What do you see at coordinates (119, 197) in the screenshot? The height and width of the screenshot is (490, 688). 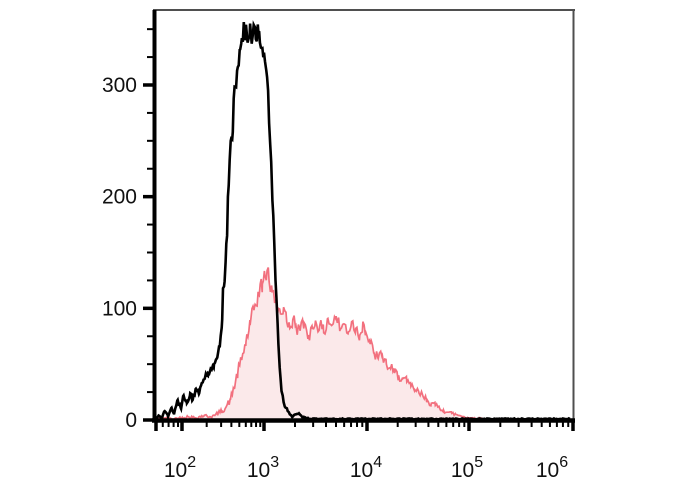 I see `y-tick-label-200: 200` at bounding box center [119, 197].